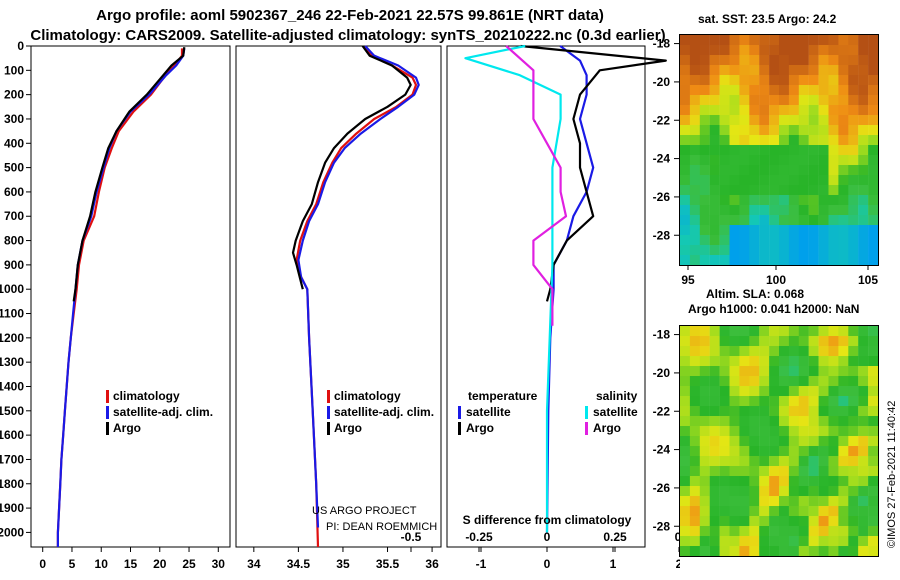 The image size is (900, 580). Describe the element at coordinates (613, 564) in the screenshot. I see `temperature-diff-x-tick-label: 1` at that location.